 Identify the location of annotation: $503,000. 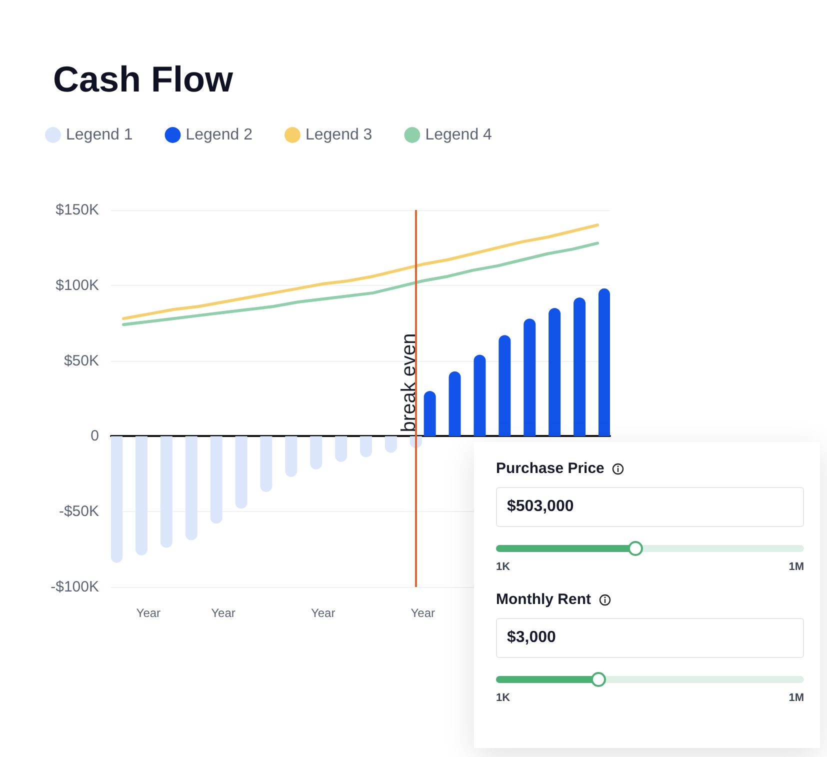
(540, 507).